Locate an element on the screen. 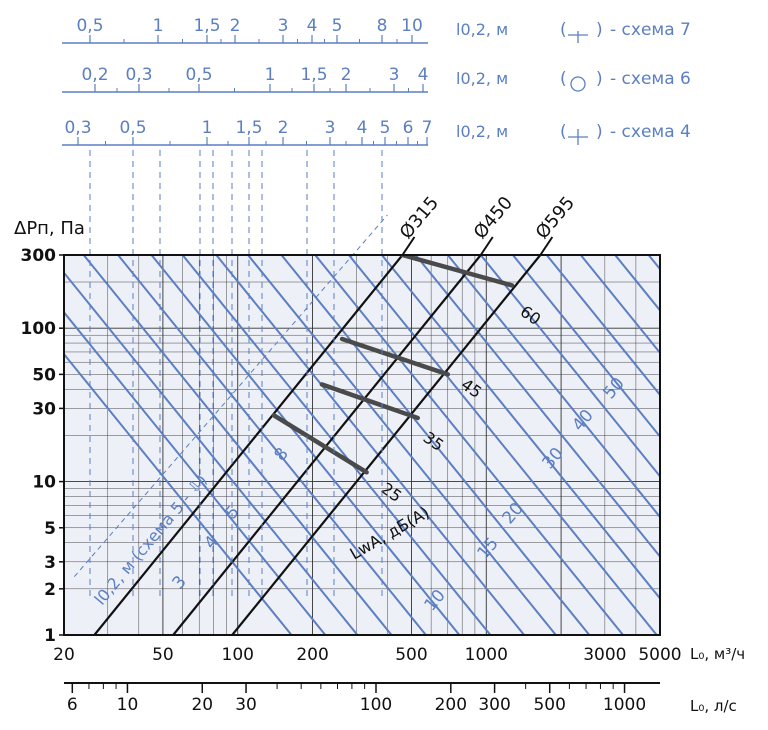 The width and height of the screenshot is (768, 730). y-tick-label: 3 is located at coordinates (50, 563).